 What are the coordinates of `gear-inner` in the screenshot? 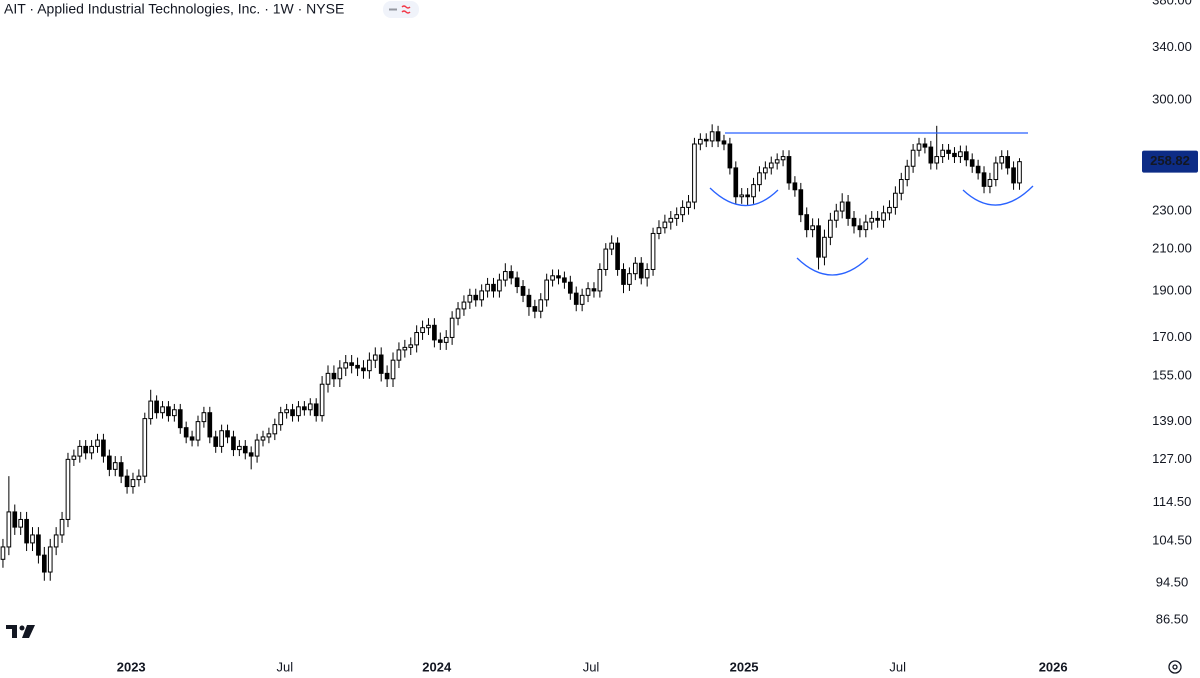 It's located at (1175, 667).